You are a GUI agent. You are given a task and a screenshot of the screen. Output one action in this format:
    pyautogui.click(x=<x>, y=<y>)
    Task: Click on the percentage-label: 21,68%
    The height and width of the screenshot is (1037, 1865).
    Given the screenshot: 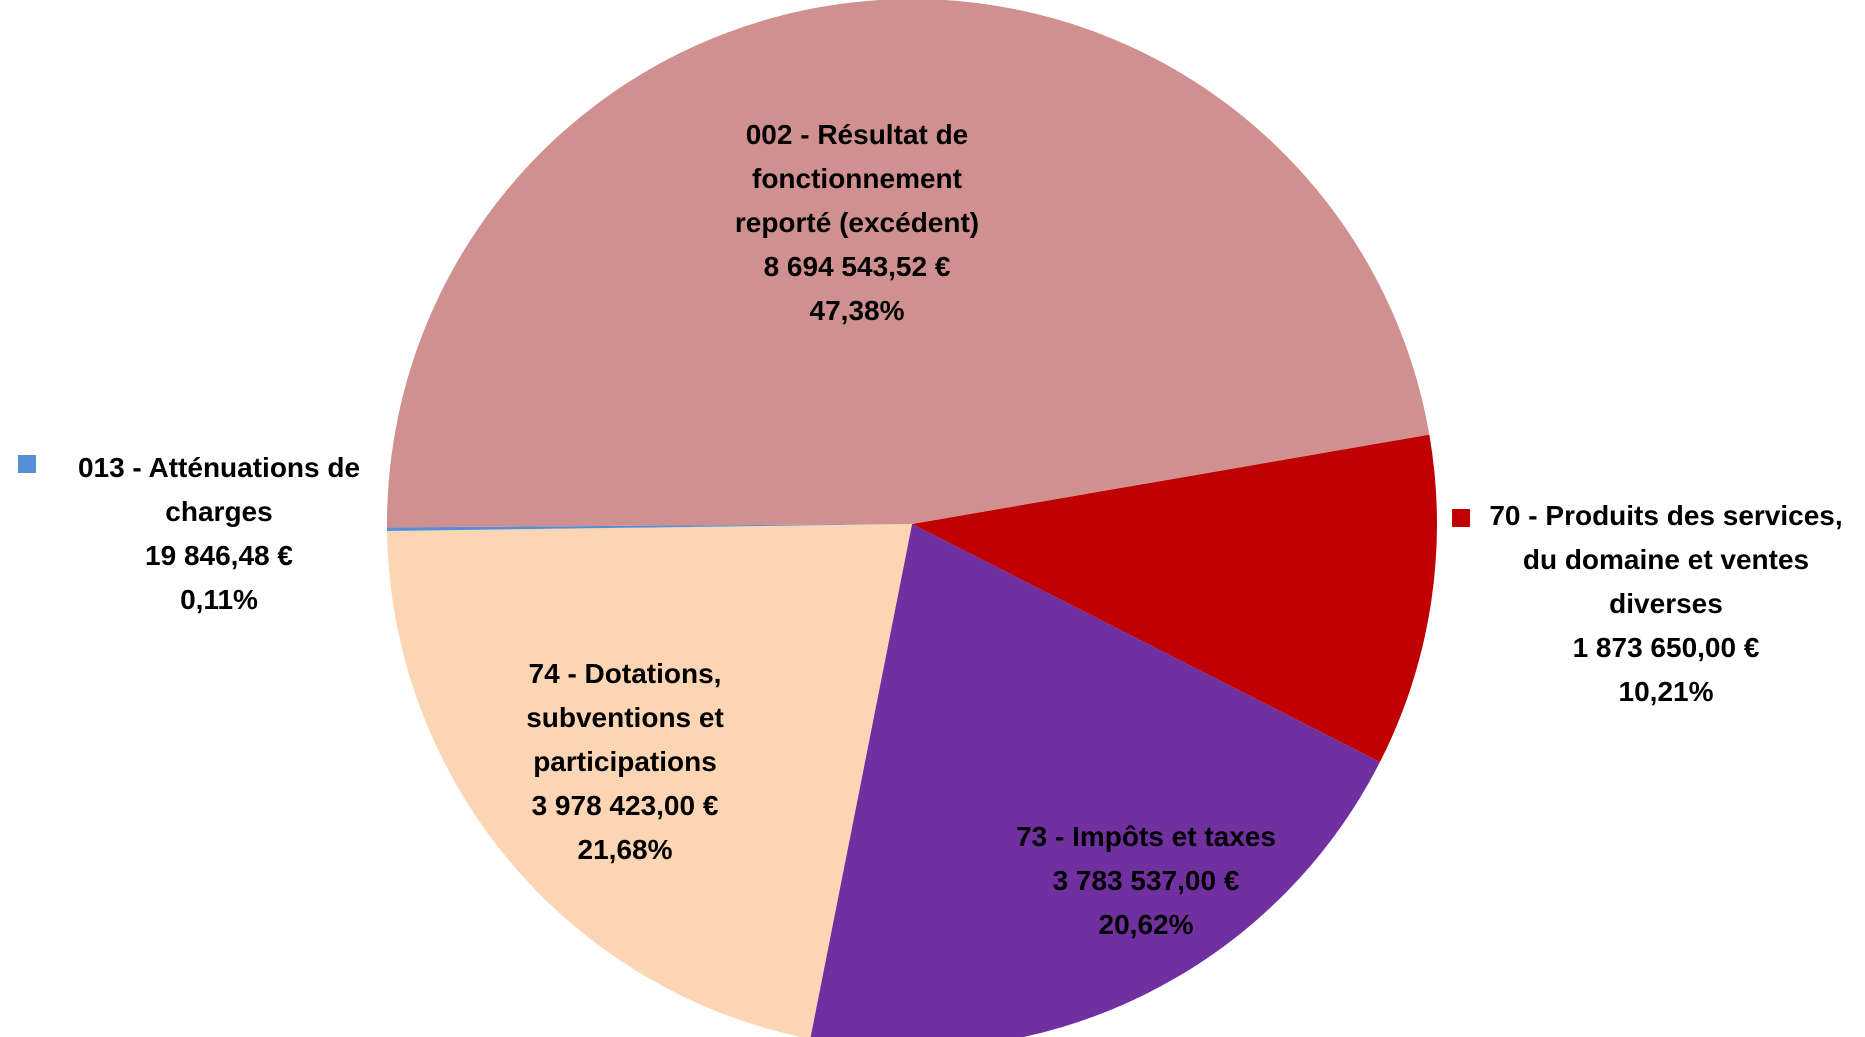 What is the action you would take?
    pyautogui.click(x=625, y=849)
    